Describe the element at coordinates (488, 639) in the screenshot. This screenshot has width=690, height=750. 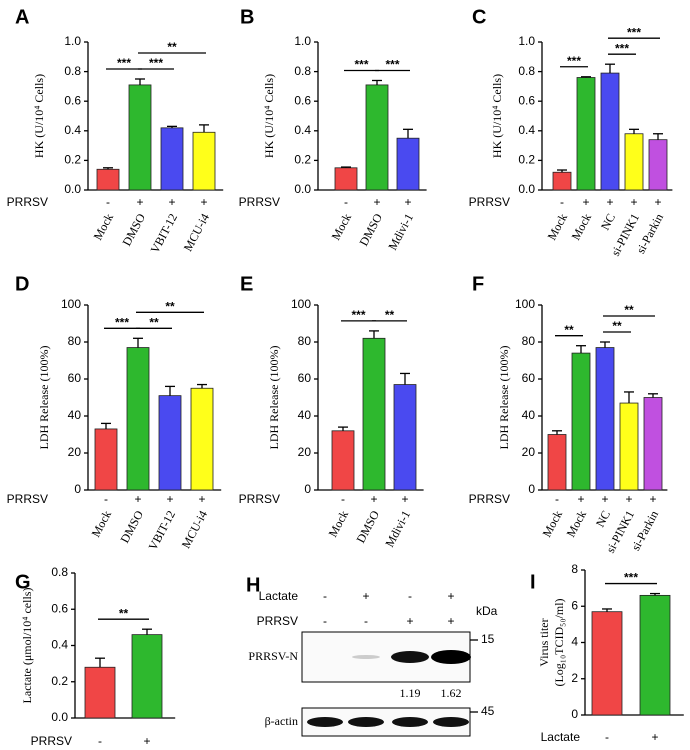
I see `marker-label: 15` at that location.